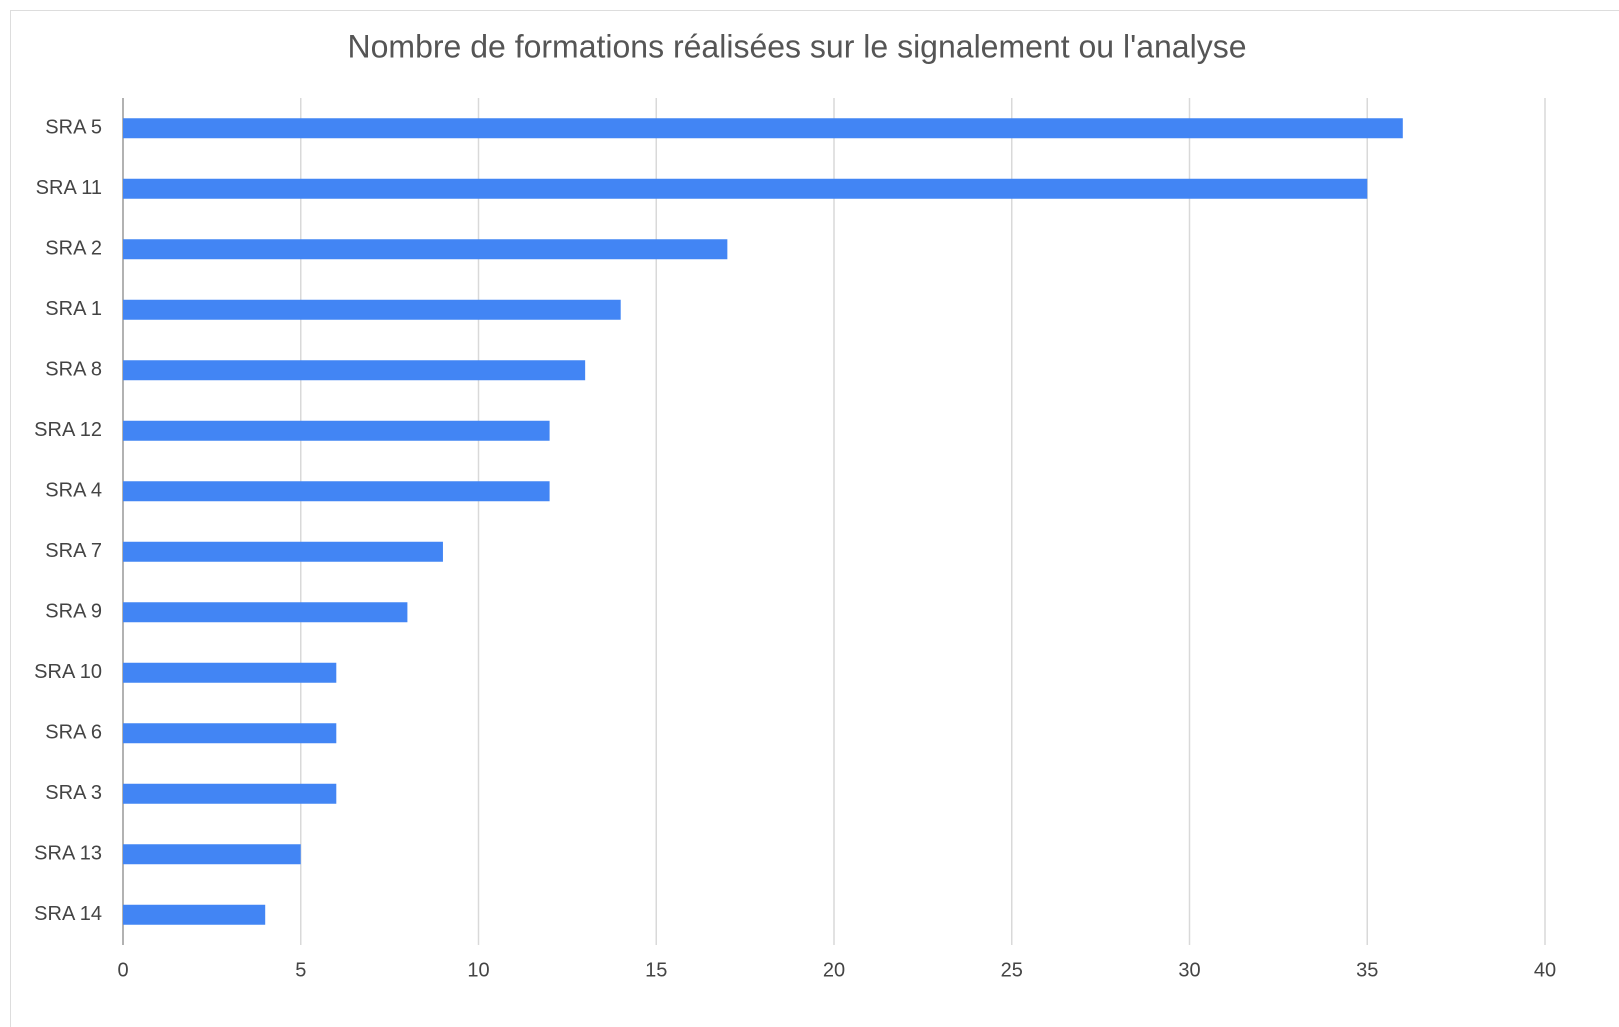 The width and height of the screenshot is (1619, 1027). Describe the element at coordinates (656, 970) in the screenshot. I see `x-tick-label: 15` at that location.